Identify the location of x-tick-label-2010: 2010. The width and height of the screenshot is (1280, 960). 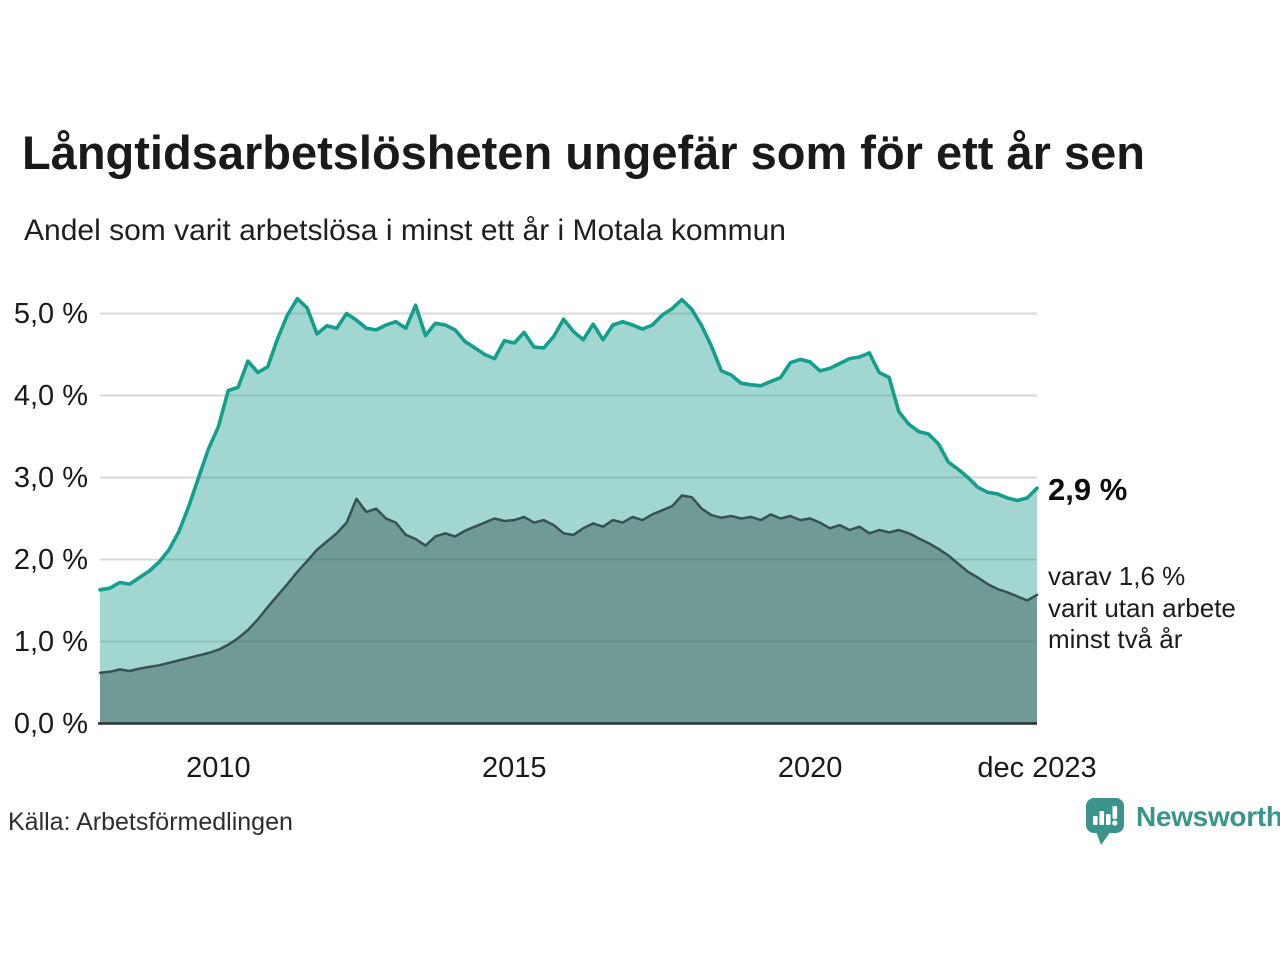
(218, 768).